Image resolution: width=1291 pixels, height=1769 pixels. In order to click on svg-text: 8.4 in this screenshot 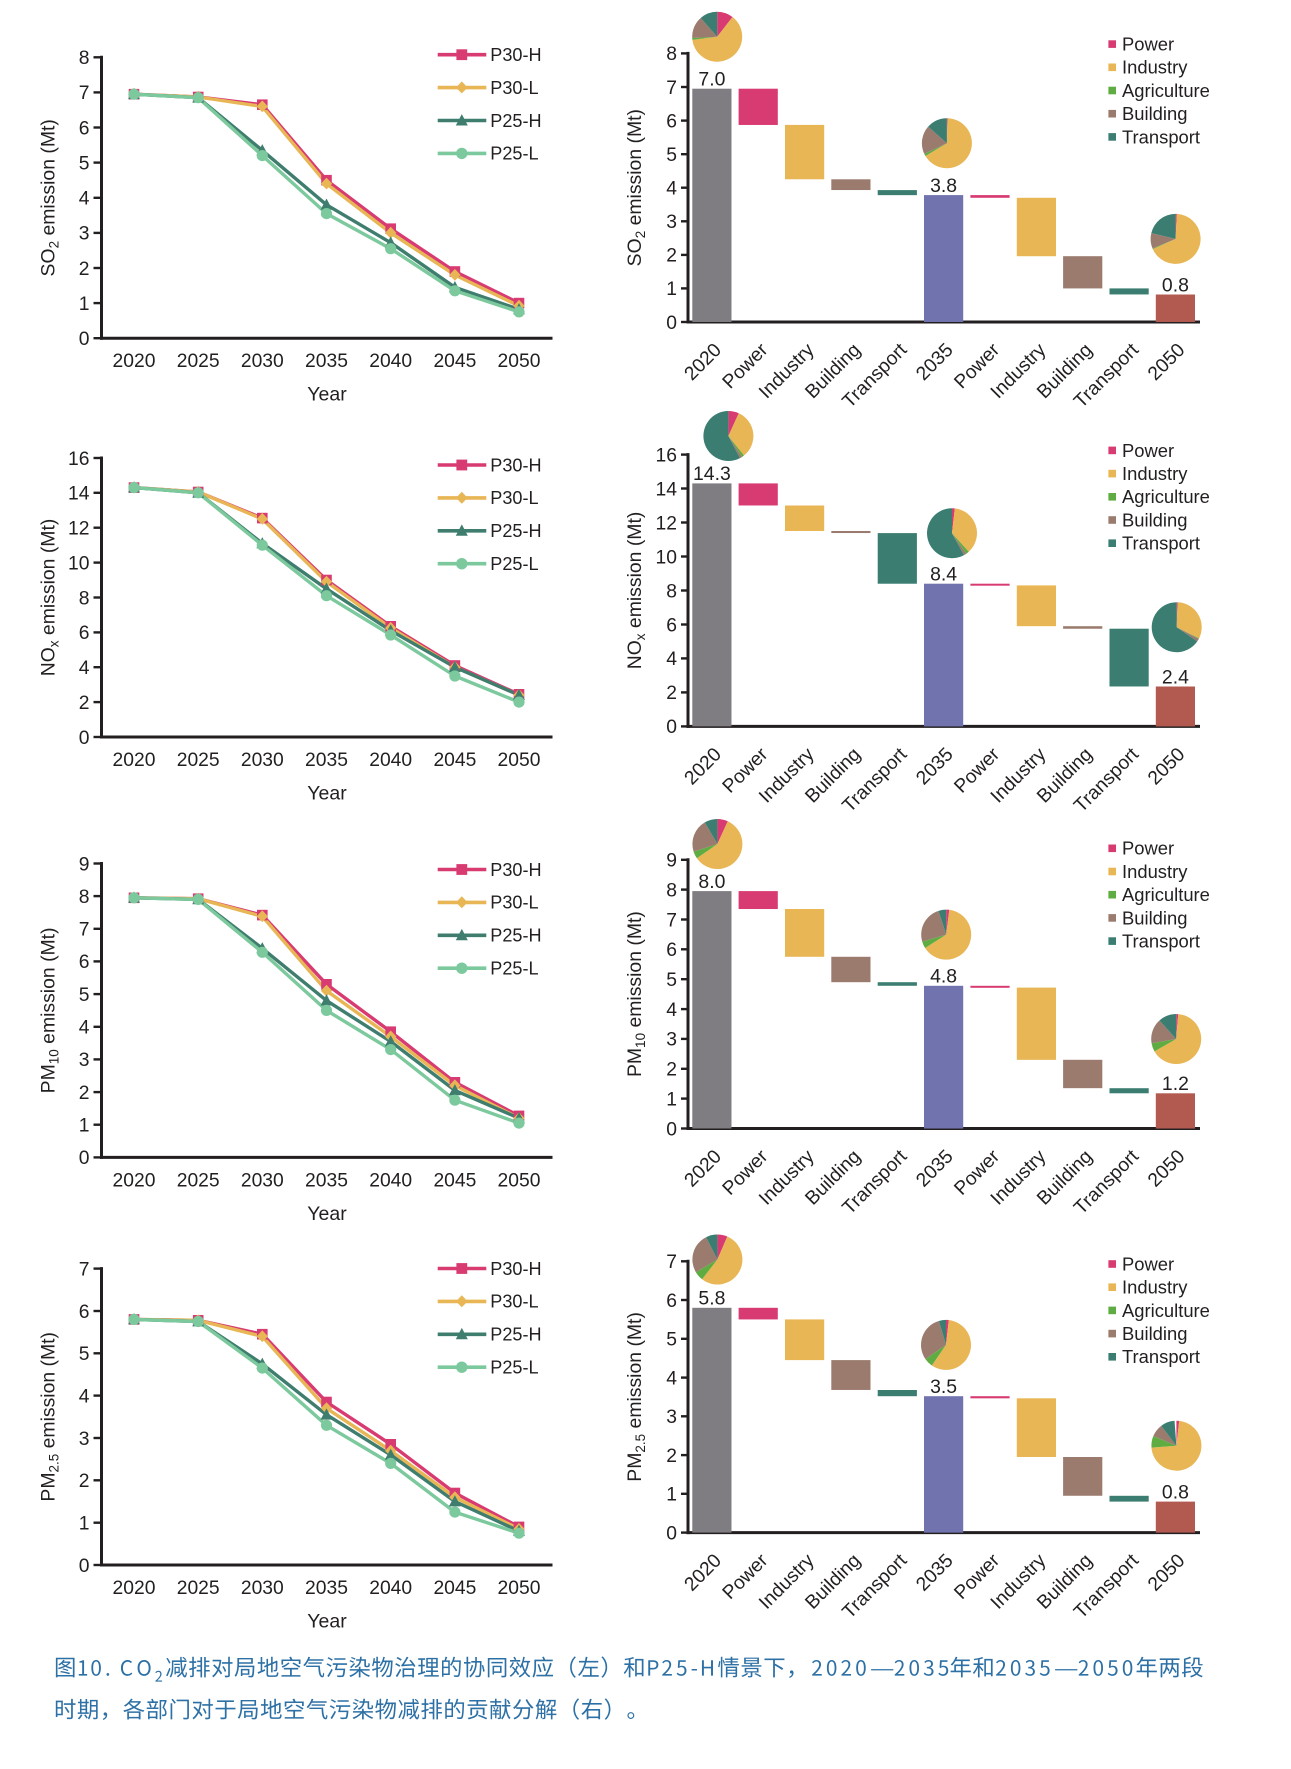, I will do `click(943, 575)`.